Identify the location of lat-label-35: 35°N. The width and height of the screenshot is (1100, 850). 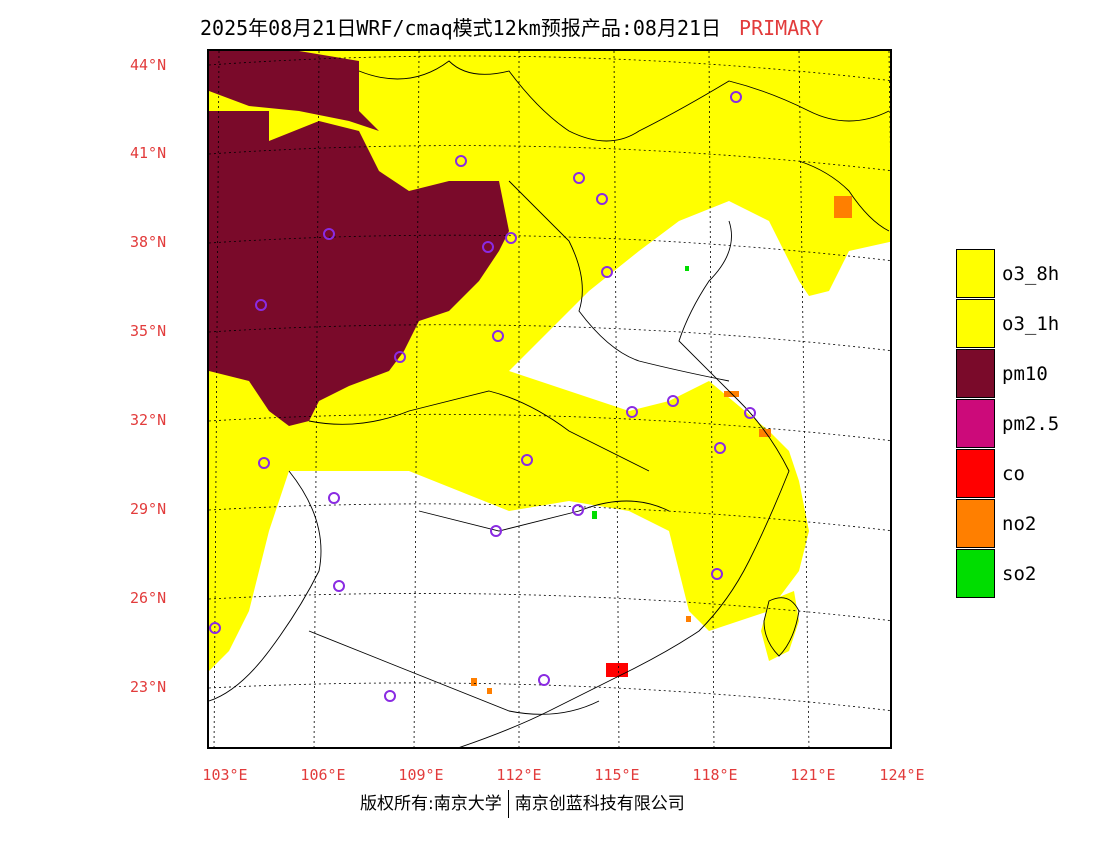
(148, 331).